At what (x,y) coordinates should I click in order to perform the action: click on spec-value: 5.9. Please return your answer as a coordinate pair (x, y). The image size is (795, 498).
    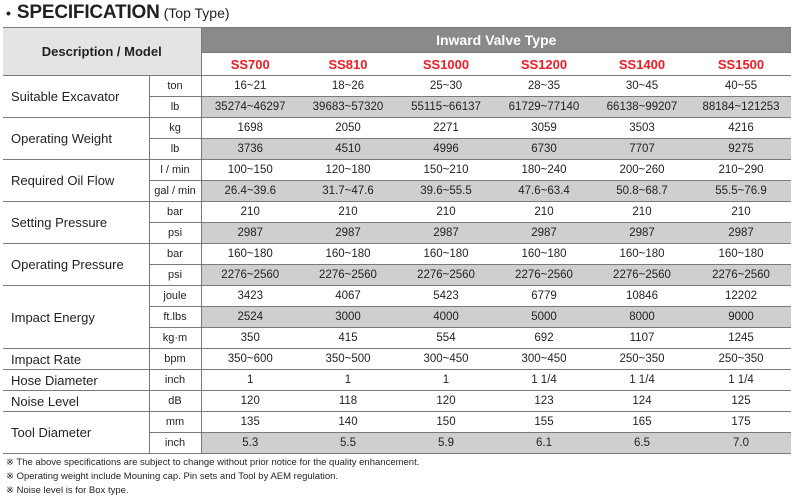
    Looking at the image, I should click on (446, 443).